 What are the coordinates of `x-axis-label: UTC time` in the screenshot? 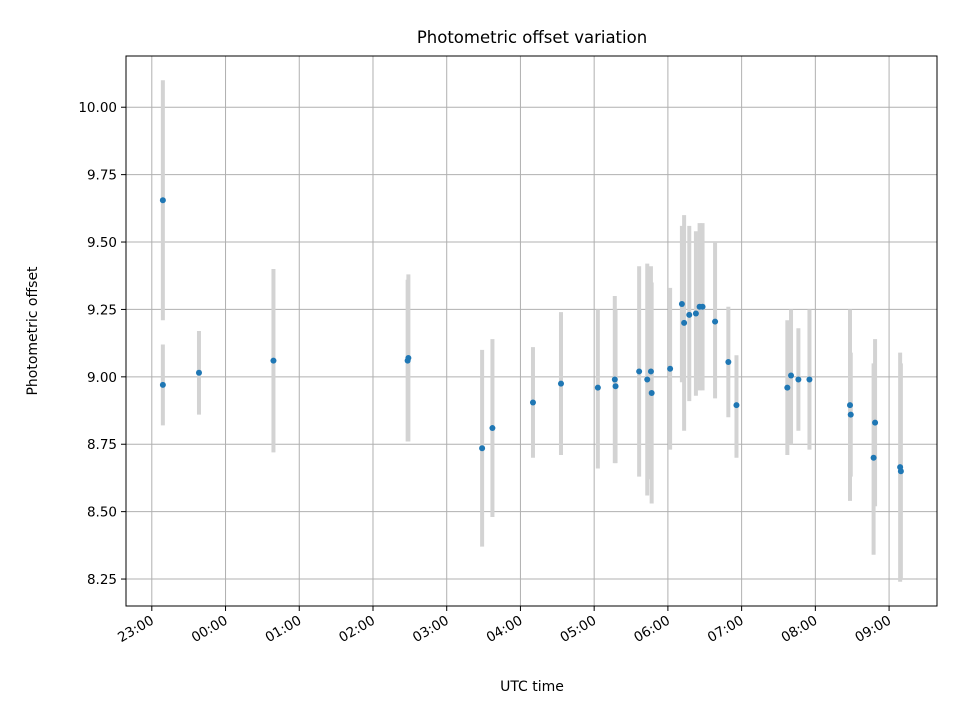 It's located at (532, 687).